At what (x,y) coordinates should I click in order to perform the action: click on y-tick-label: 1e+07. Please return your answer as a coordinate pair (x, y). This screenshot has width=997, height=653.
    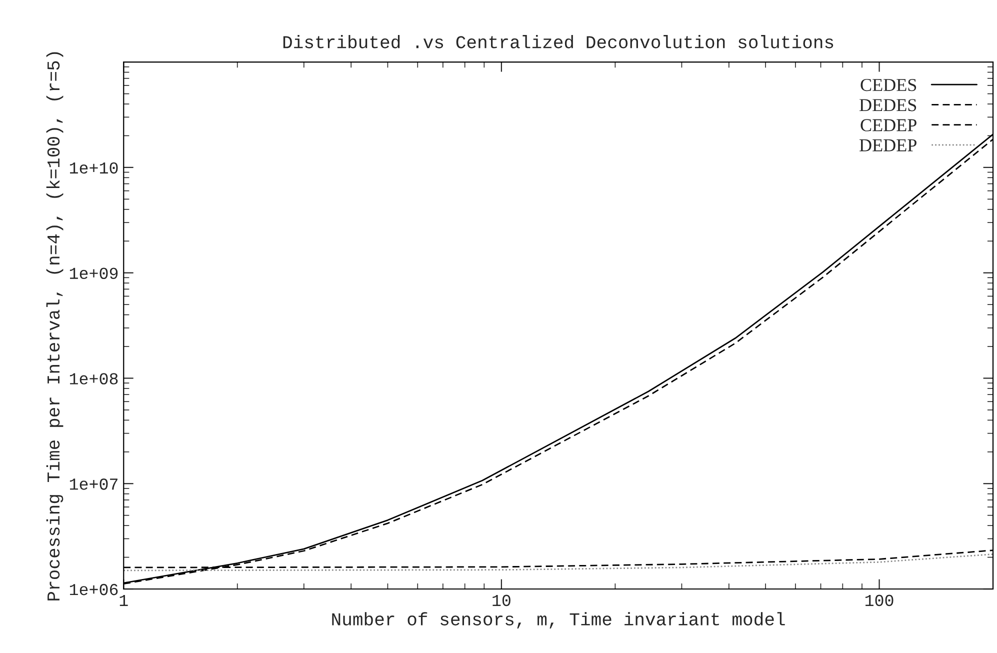
    Looking at the image, I should click on (94, 484).